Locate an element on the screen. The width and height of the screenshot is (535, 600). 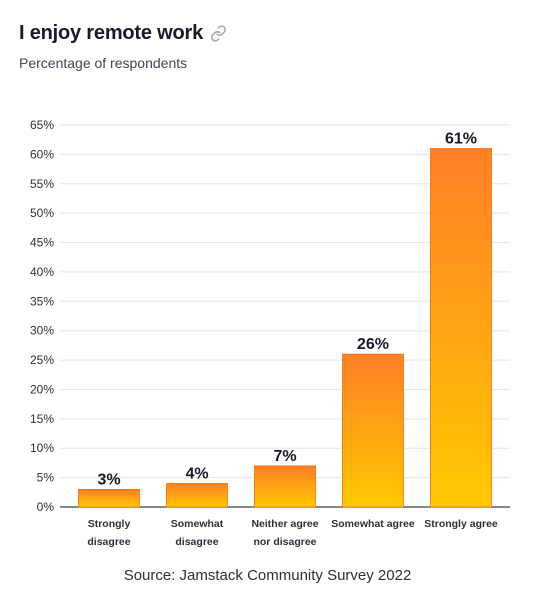
y-tick-label: 5% is located at coordinates (46, 478).